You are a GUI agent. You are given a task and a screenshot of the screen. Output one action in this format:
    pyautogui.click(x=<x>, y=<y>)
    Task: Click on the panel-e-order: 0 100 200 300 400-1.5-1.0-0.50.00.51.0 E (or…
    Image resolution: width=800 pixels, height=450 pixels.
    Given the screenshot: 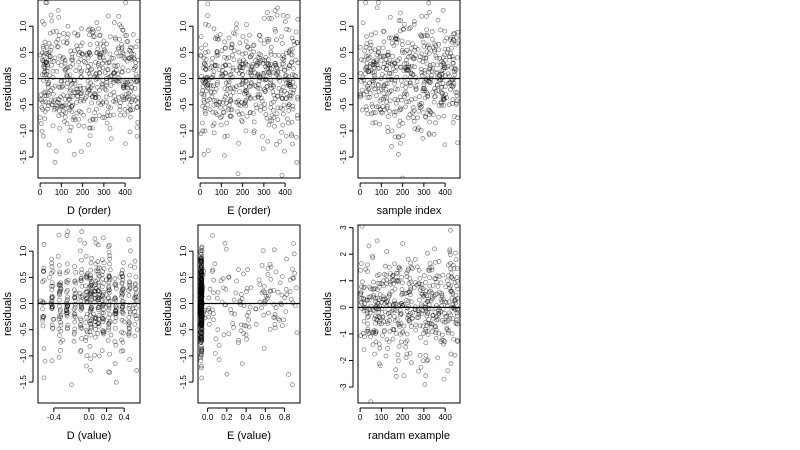 What is the action you would take?
    pyautogui.click(x=231, y=108)
    